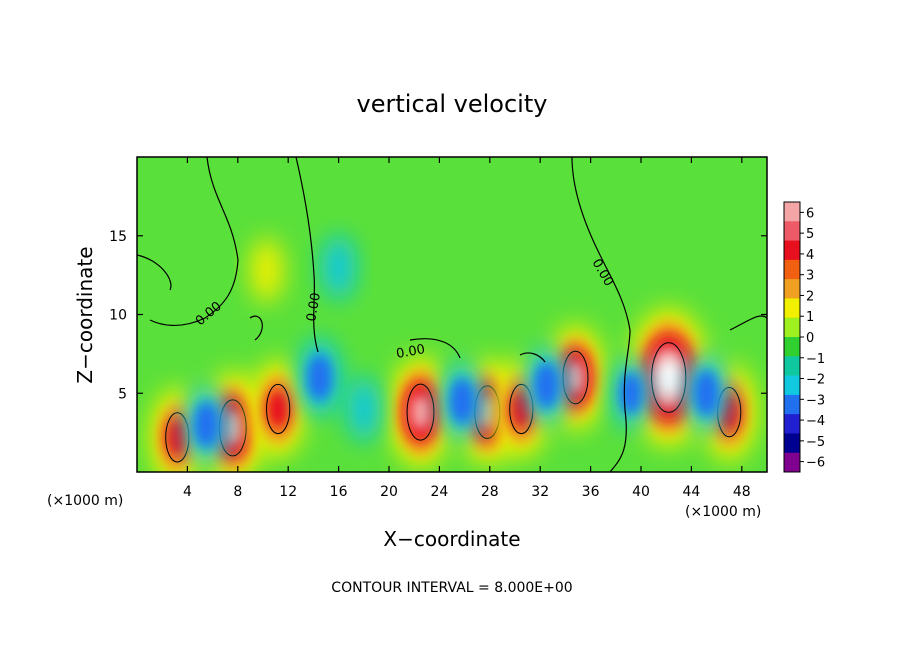 The height and width of the screenshot is (654, 904). I want to click on x-axis-label: X−coordinate, so click(451, 539).